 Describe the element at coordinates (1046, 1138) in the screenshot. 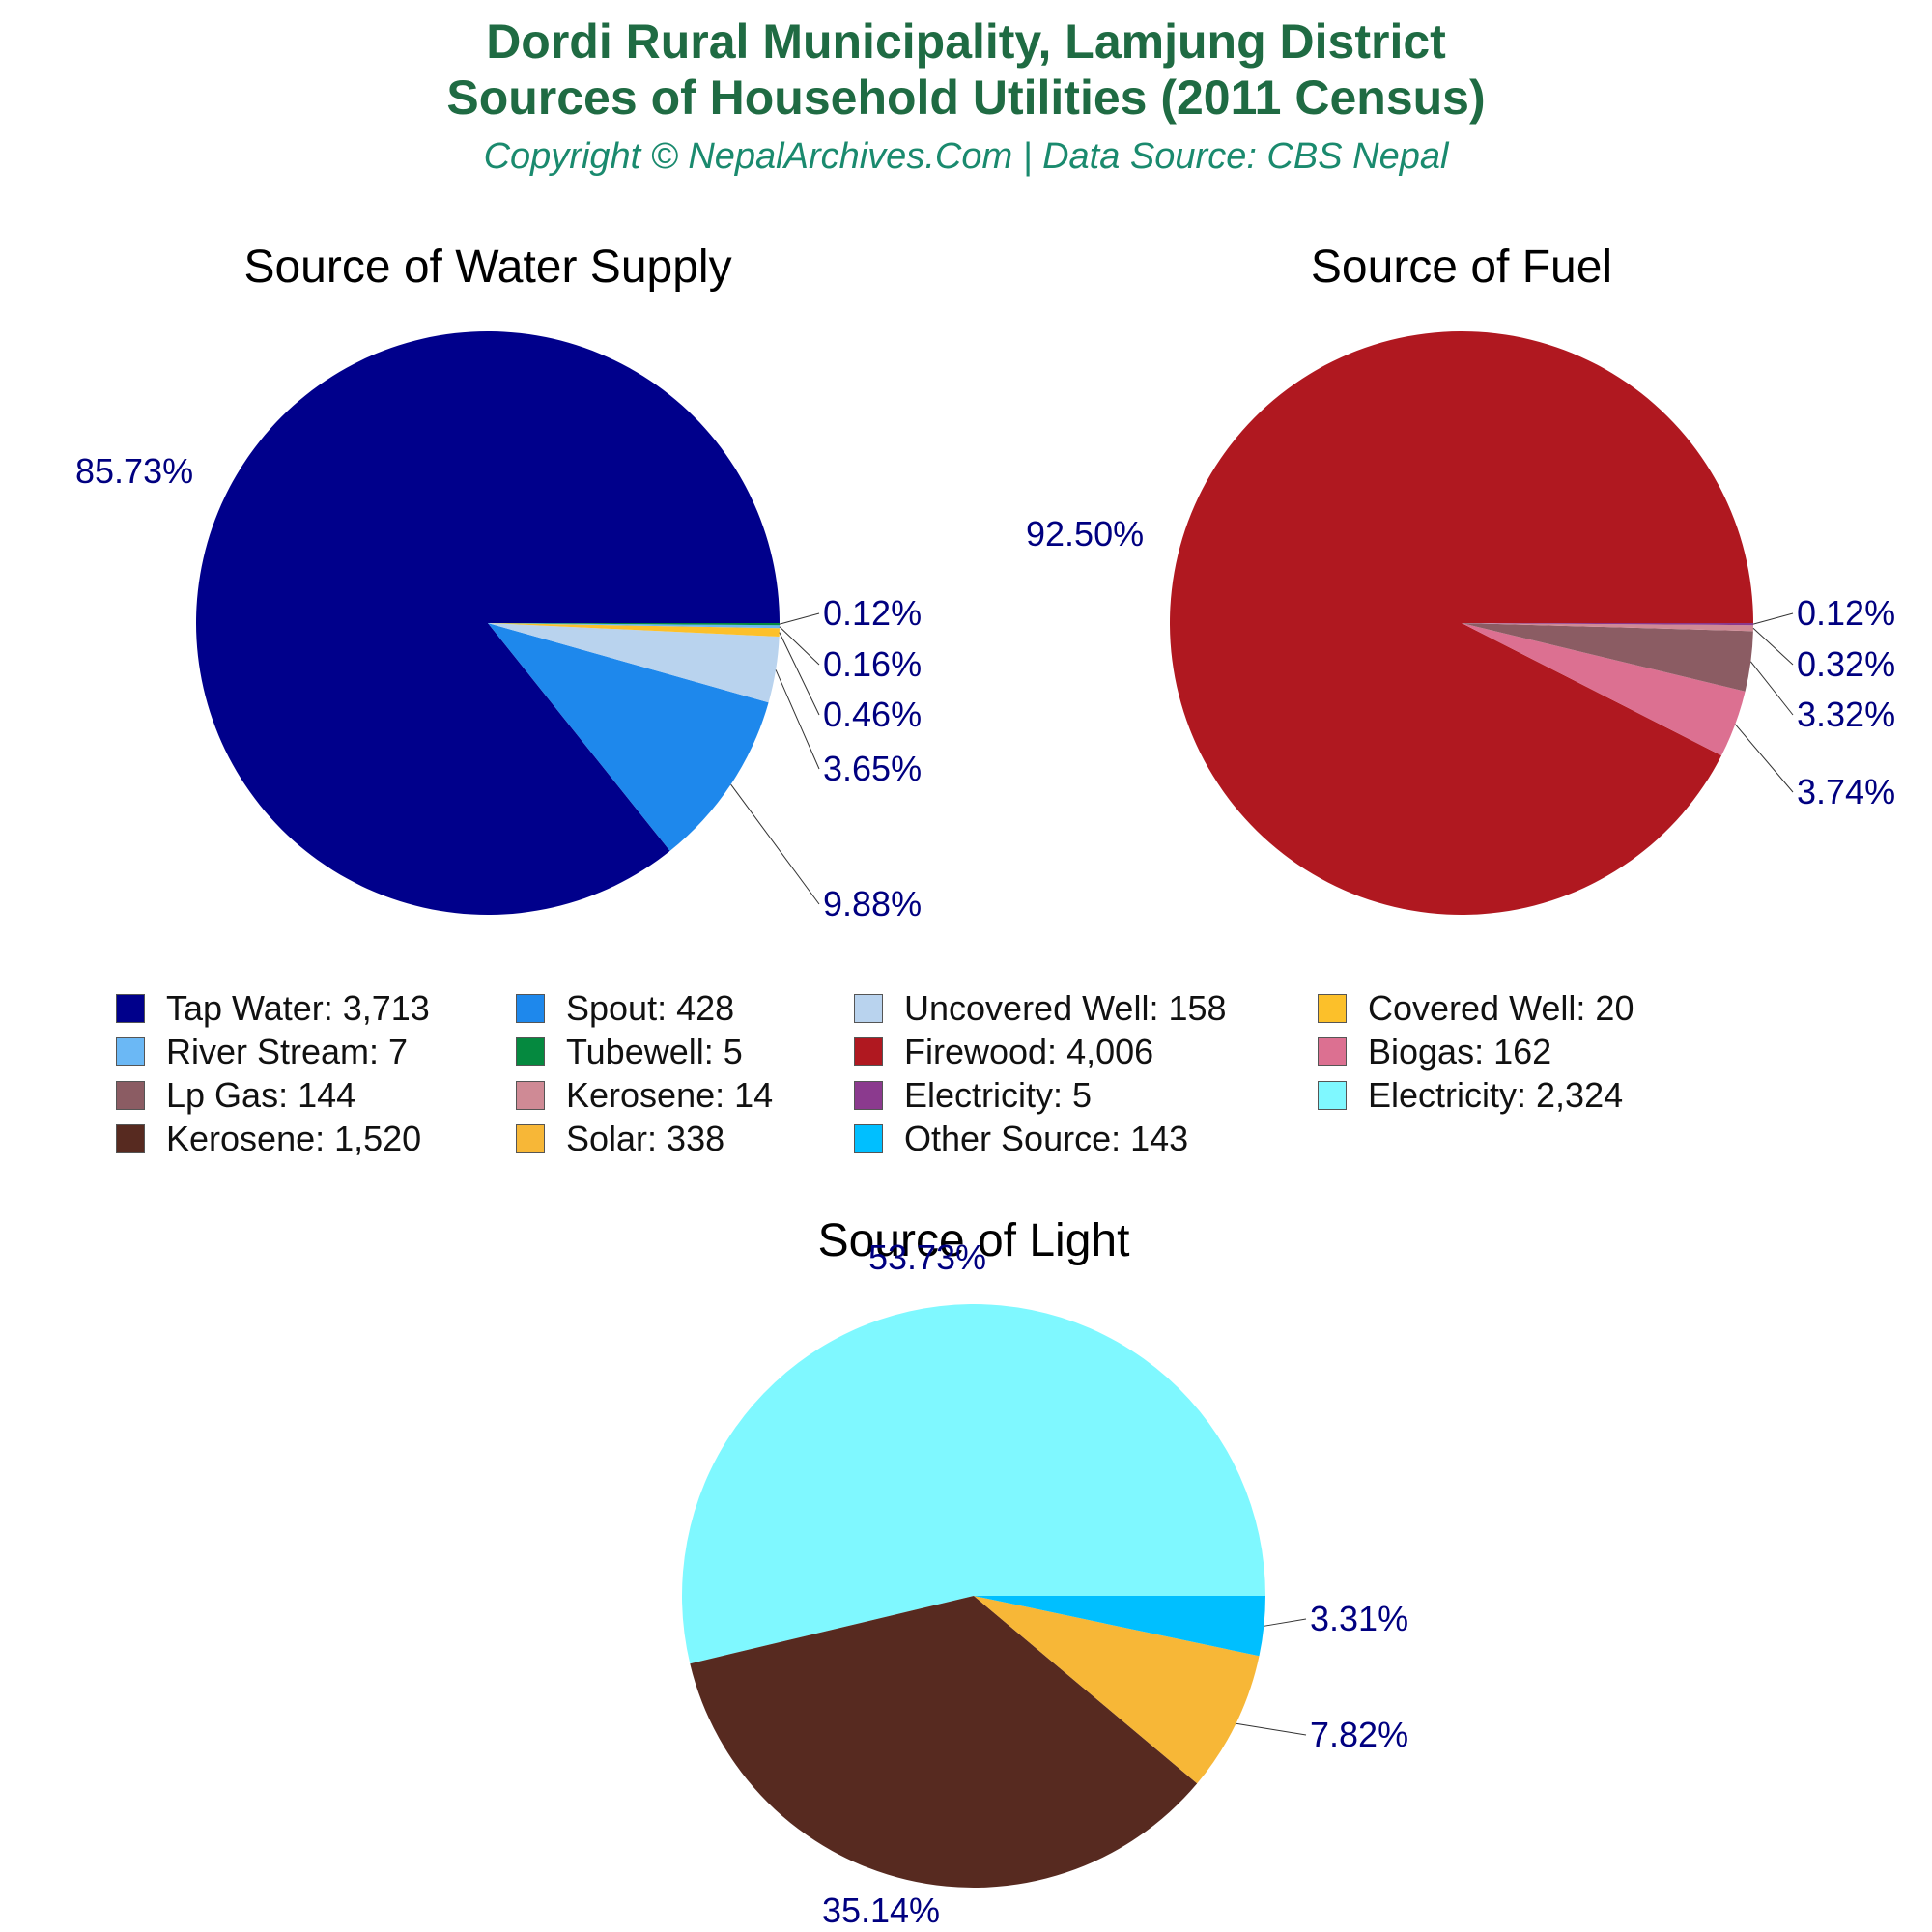

I see `legend-label: Other Source: 143` at that location.